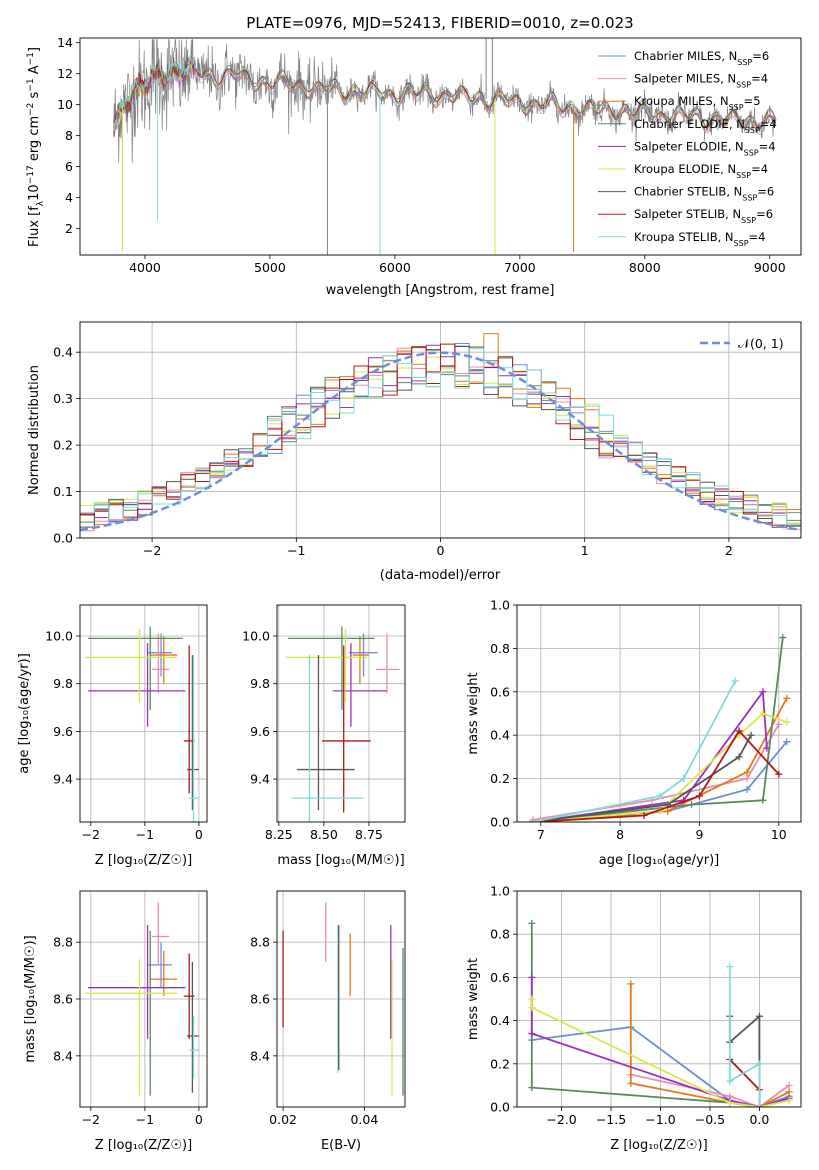 The height and width of the screenshot is (1170, 819). Describe the element at coordinates (473, 999) in the screenshot. I see `y-axis-label: mass weight` at that location.